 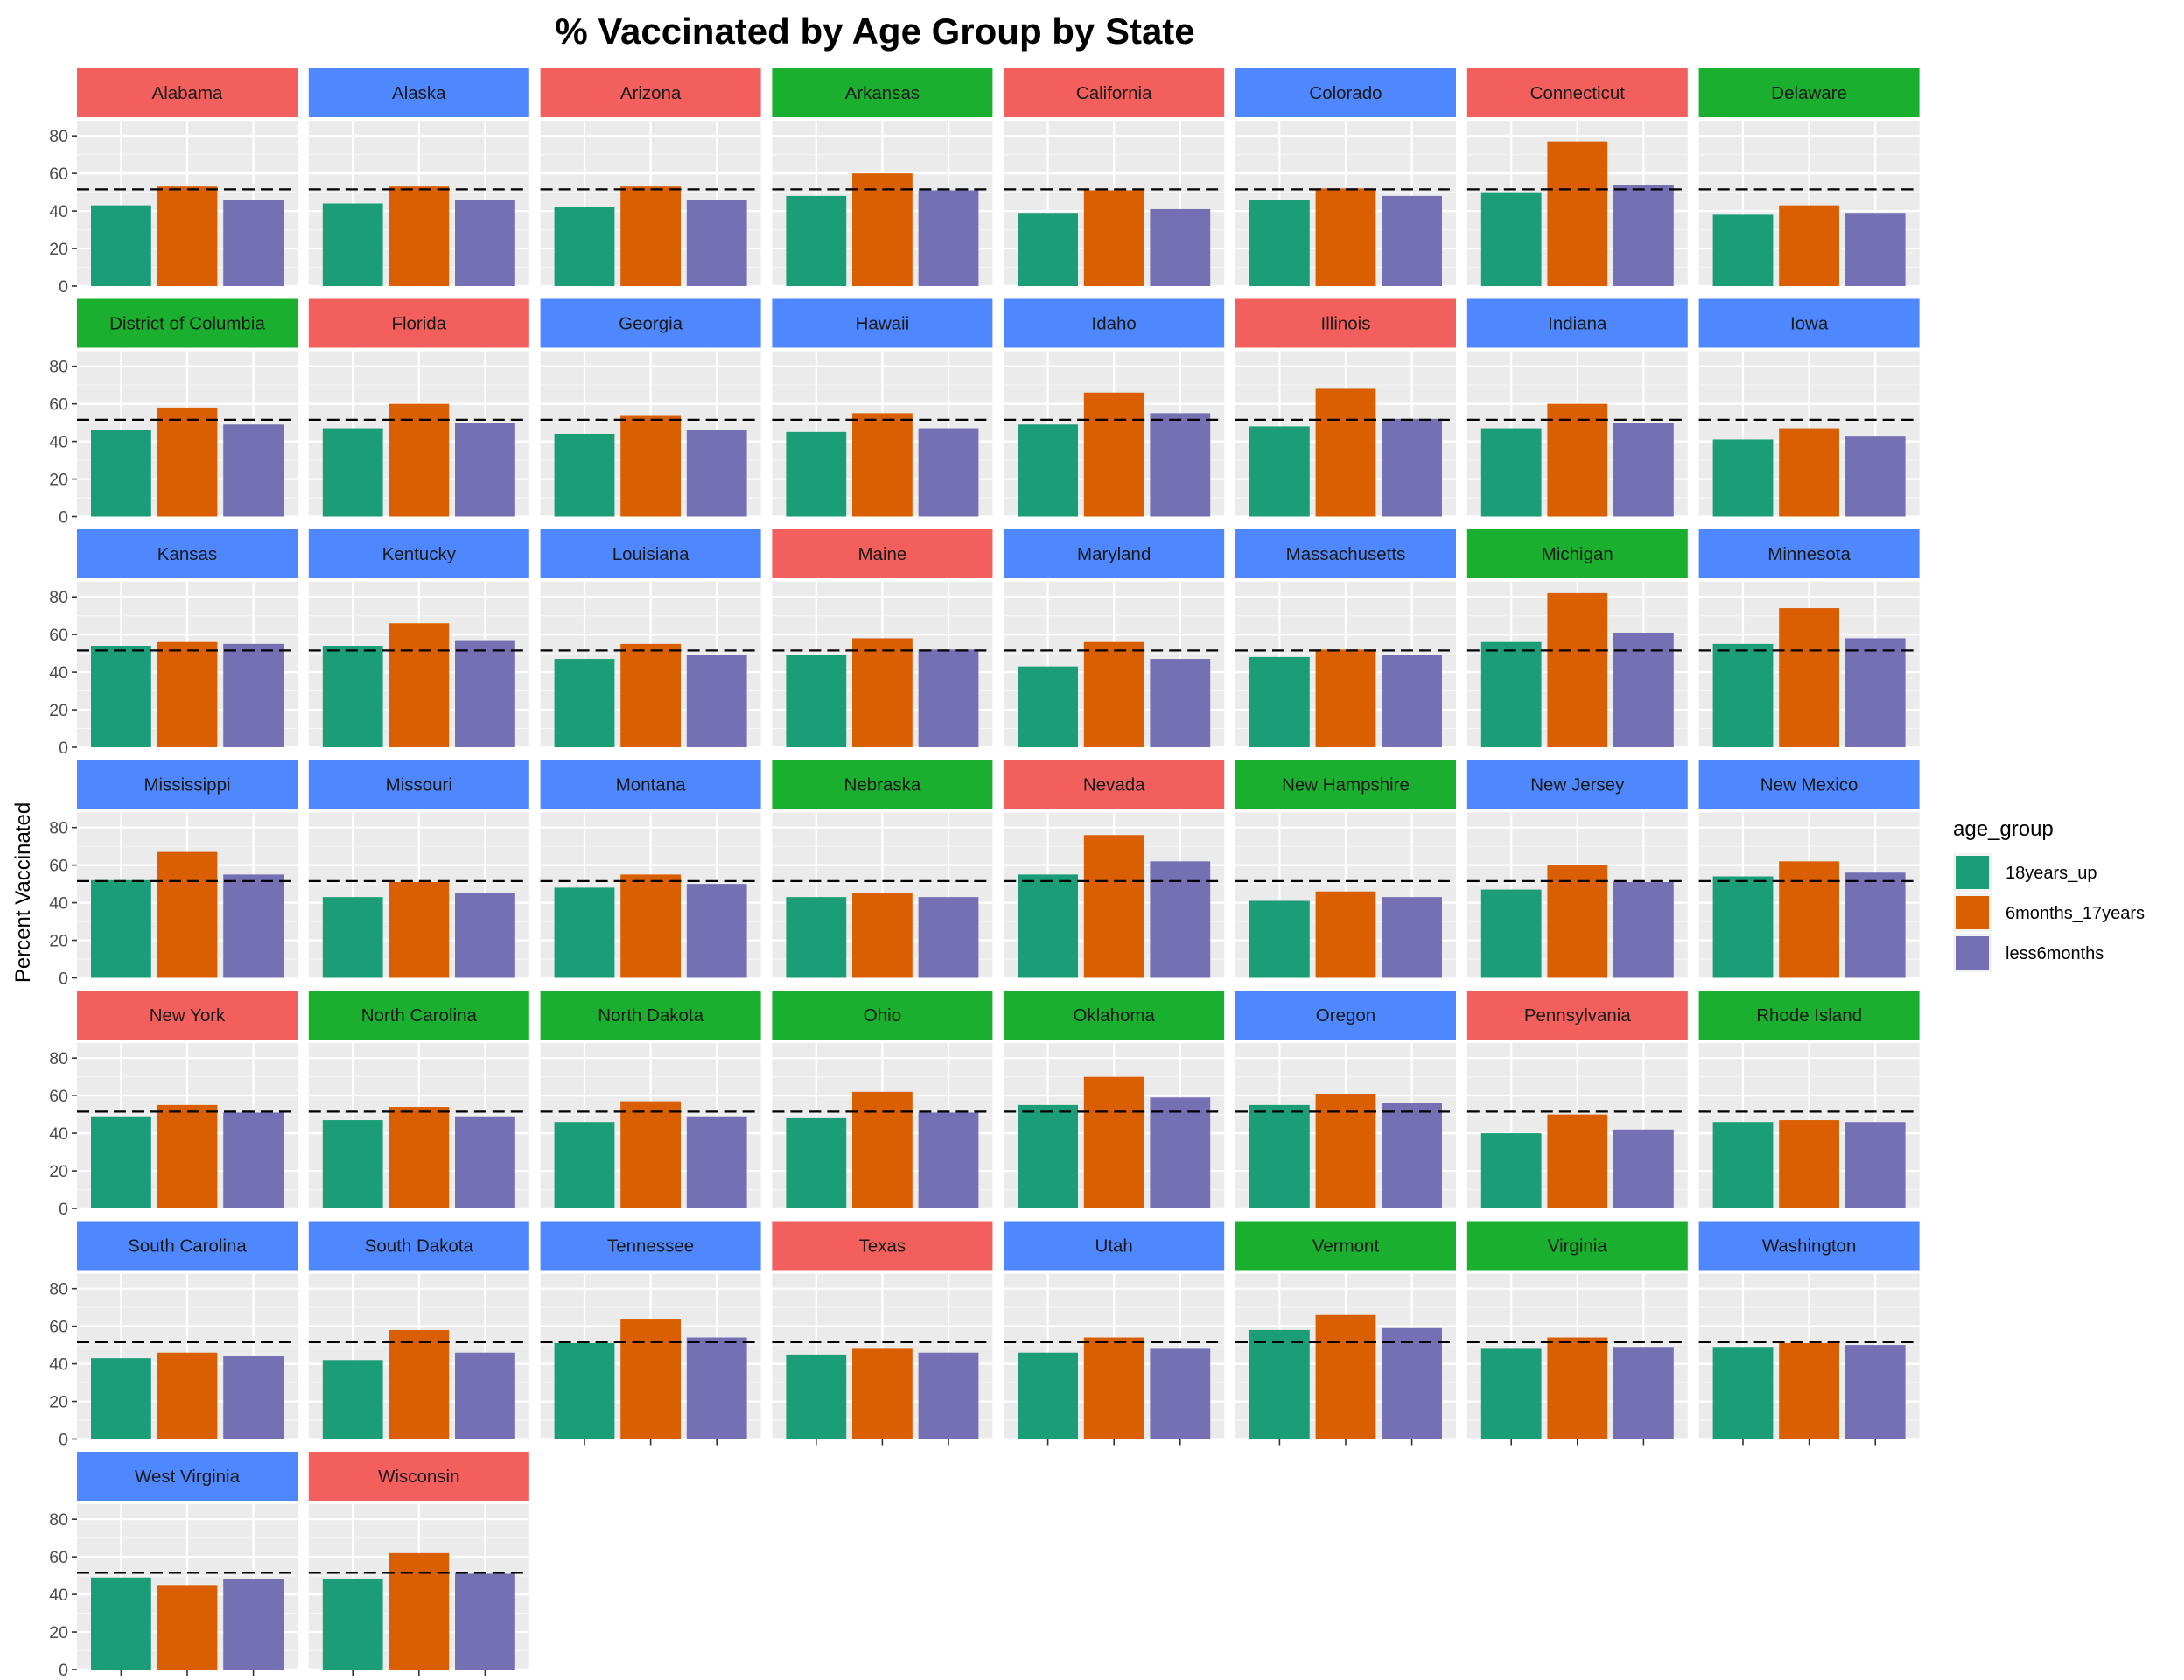 What do you see at coordinates (1578, 554) in the screenshot?
I see `facet-strip-label: Michigan` at bounding box center [1578, 554].